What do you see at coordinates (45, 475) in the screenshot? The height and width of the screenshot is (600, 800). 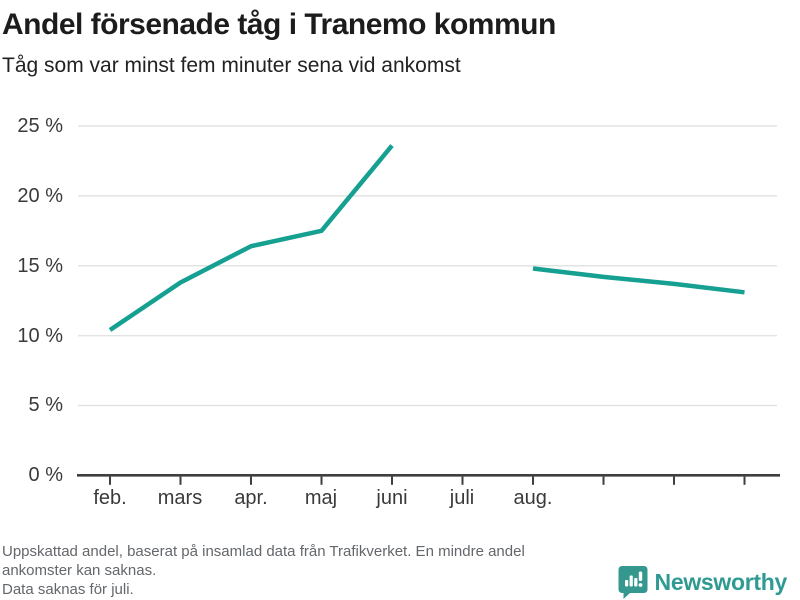 I see `y-axis-tick-label: 0 %` at bounding box center [45, 475].